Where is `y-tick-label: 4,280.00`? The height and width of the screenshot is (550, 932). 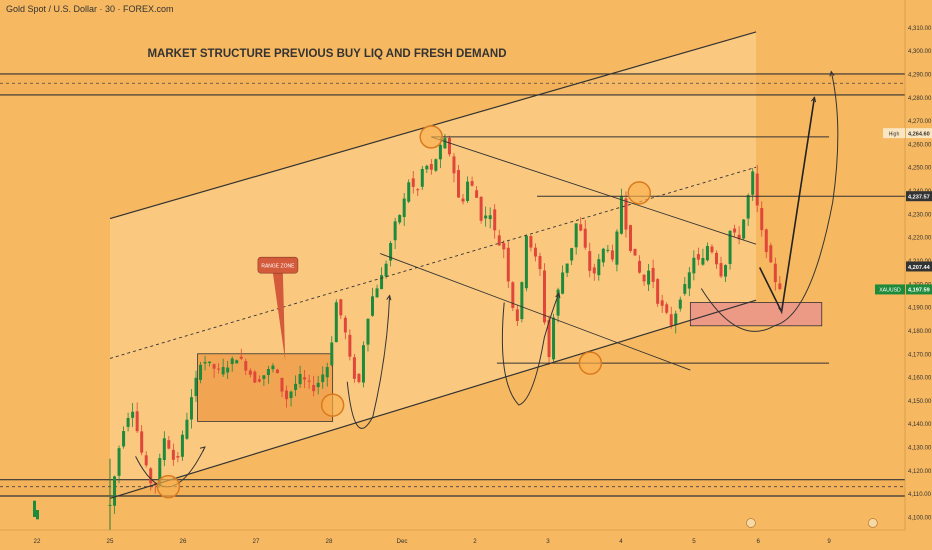 y-tick-label: 4,280.00 is located at coordinates (920, 99).